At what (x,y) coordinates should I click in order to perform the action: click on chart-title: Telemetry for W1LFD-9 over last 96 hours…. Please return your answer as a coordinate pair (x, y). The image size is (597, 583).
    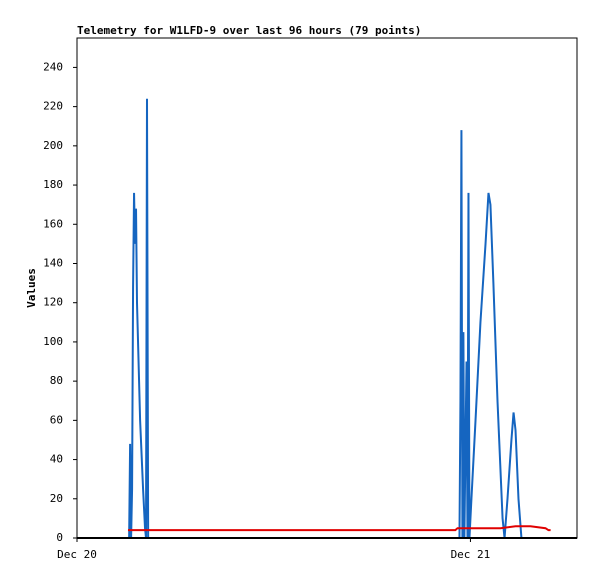
    Looking at the image, I should click on (249, 30).